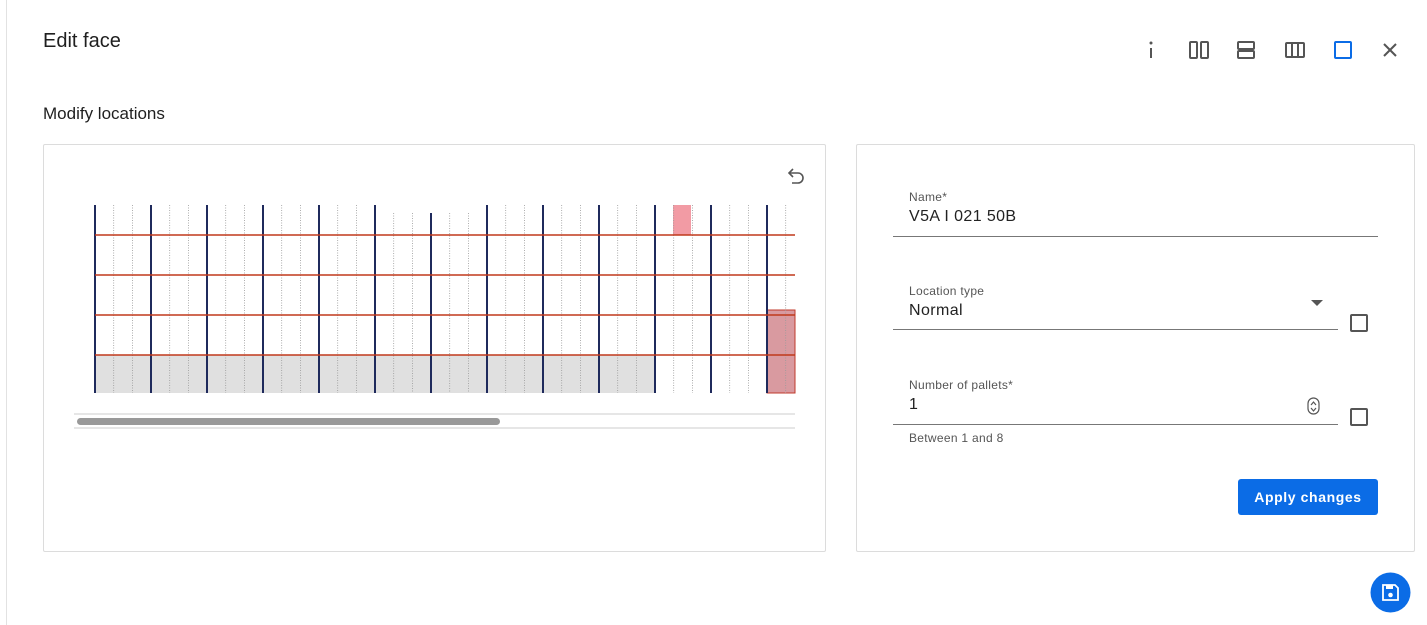 The image size is (1427, 625). Describe the element at coordinates (6, 312) in the screenshot. I see `left-border` at that location.